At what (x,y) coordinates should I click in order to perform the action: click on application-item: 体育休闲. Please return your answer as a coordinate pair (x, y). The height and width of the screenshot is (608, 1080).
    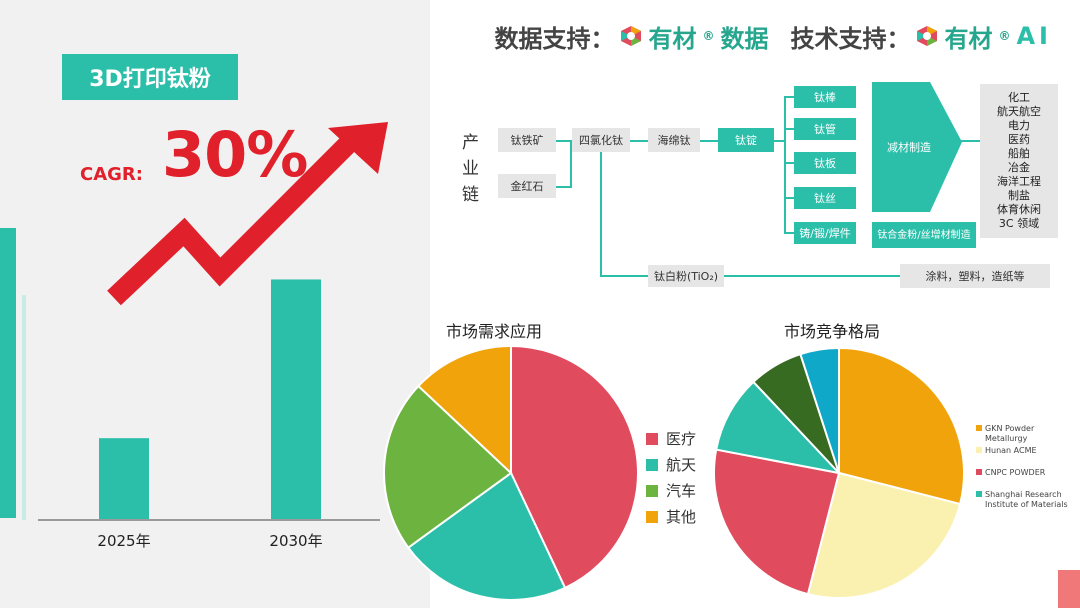
    Looking at the image, I should click on (1019, 209).